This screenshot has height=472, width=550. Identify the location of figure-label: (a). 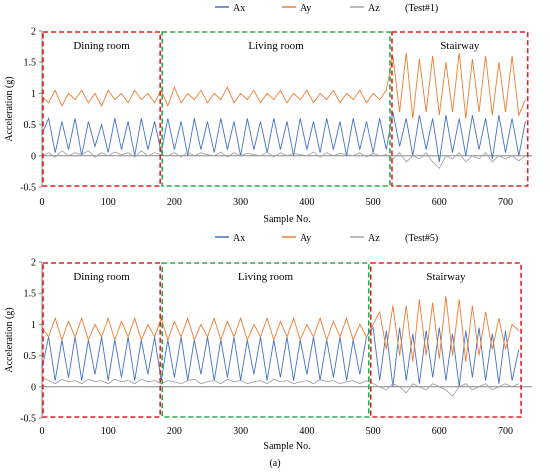
(274, 463).